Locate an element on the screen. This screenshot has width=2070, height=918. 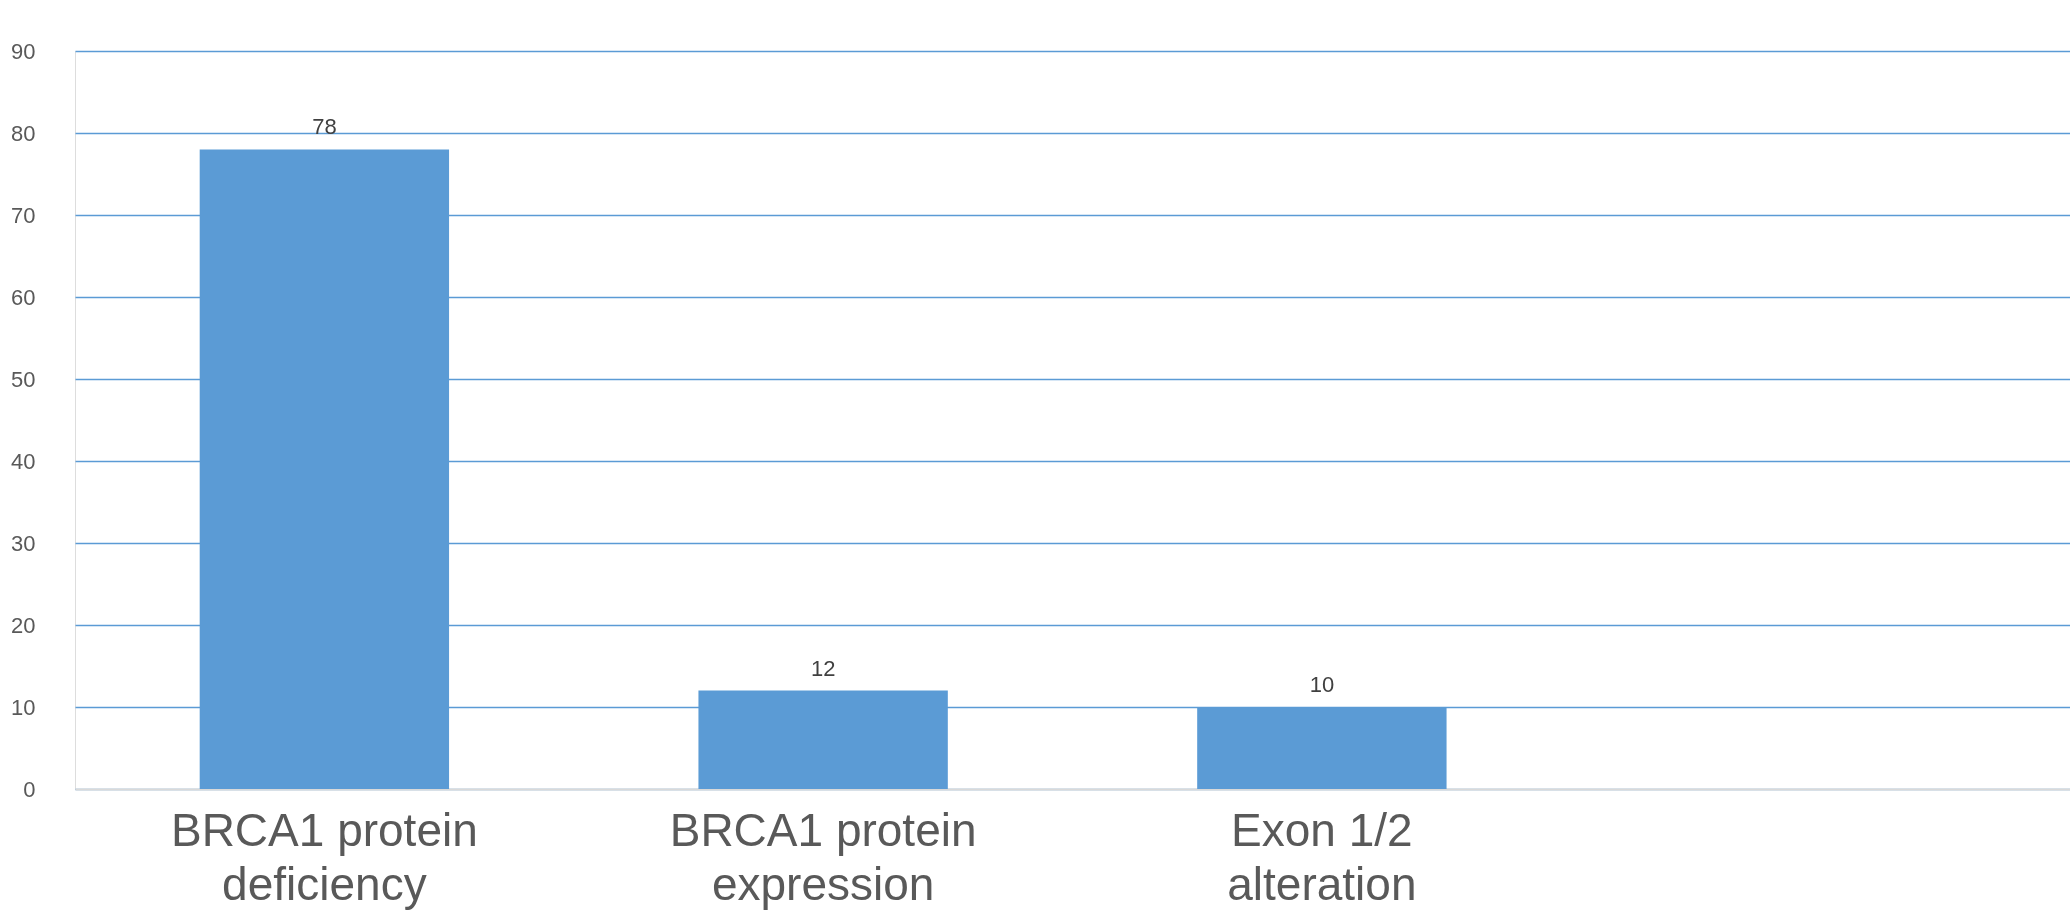
y-tick-label: 20 is located at coordinates (23, 625).